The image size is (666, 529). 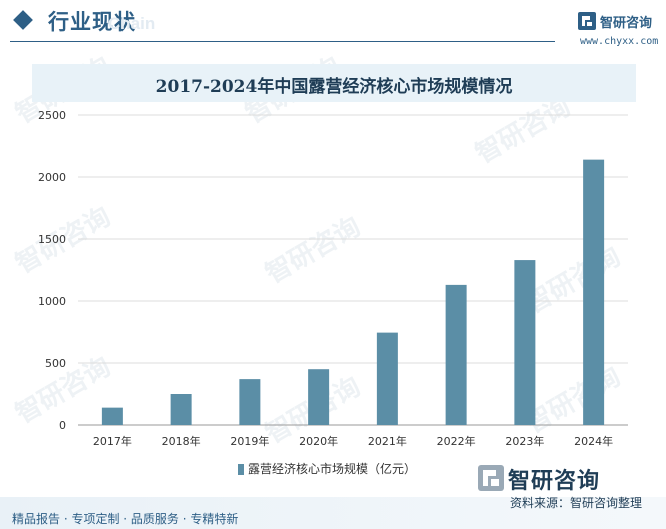 What do you see at coordinates (249, 441) in the screenshot?
I see `x-tick-label: 2019年` at bounding box center [249, 441].